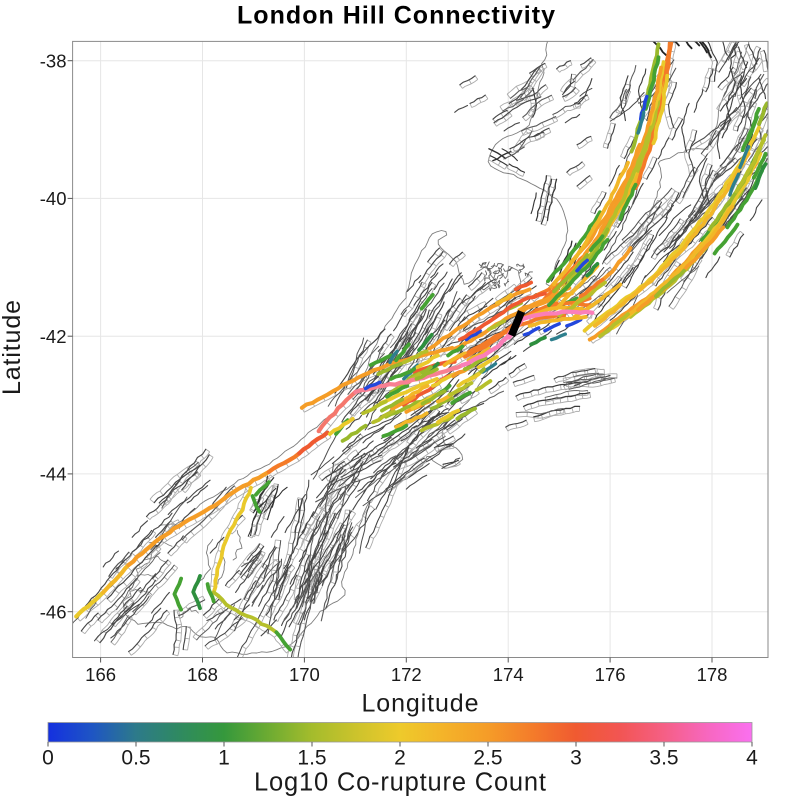  I want to click on svg-text: 4, so click(752, 758).